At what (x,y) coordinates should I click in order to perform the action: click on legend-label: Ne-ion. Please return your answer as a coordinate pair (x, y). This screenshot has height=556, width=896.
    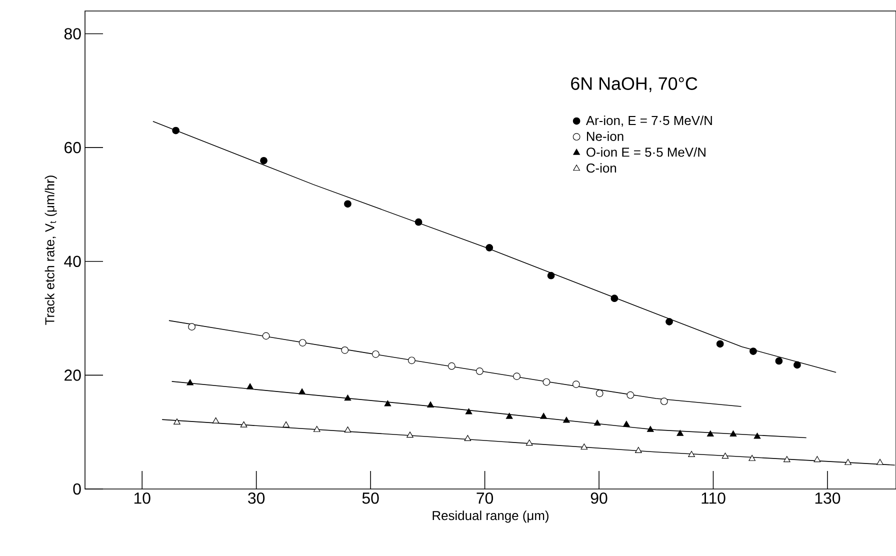
    Looking at the image, I should click on (605, 136).